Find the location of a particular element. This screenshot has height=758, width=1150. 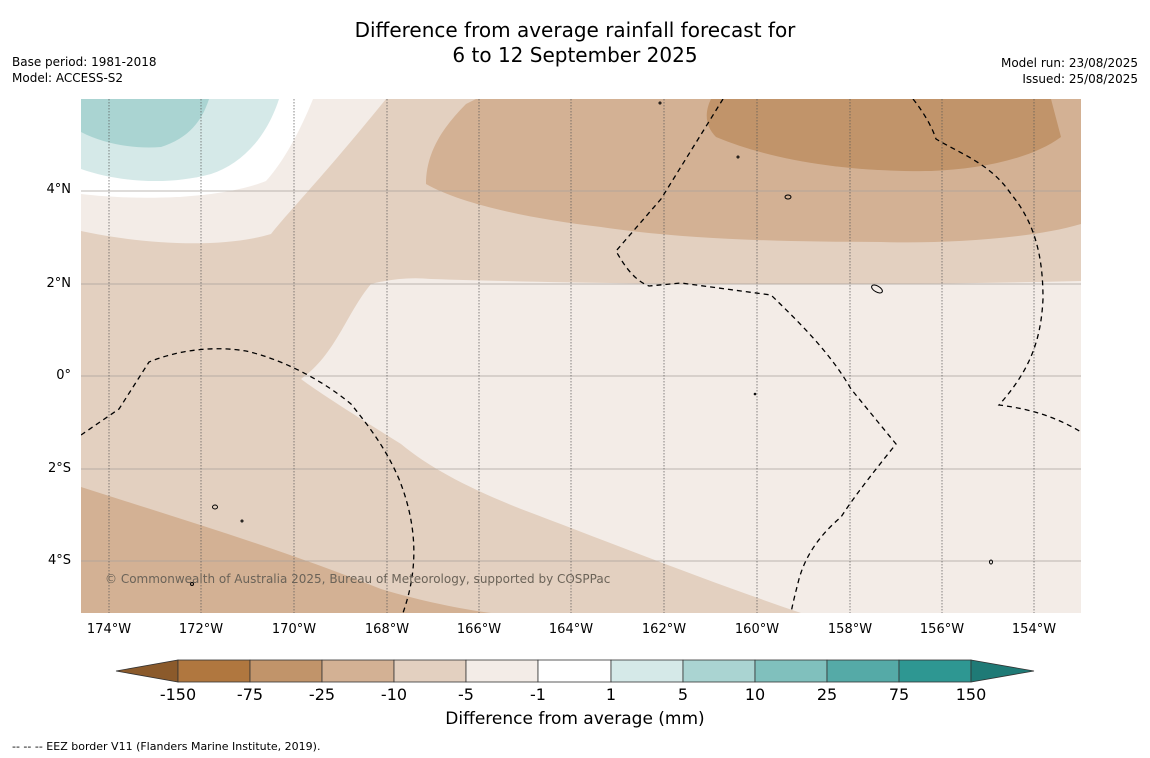

colorbar-label-9: 10 is located at coordinates (755, 694).